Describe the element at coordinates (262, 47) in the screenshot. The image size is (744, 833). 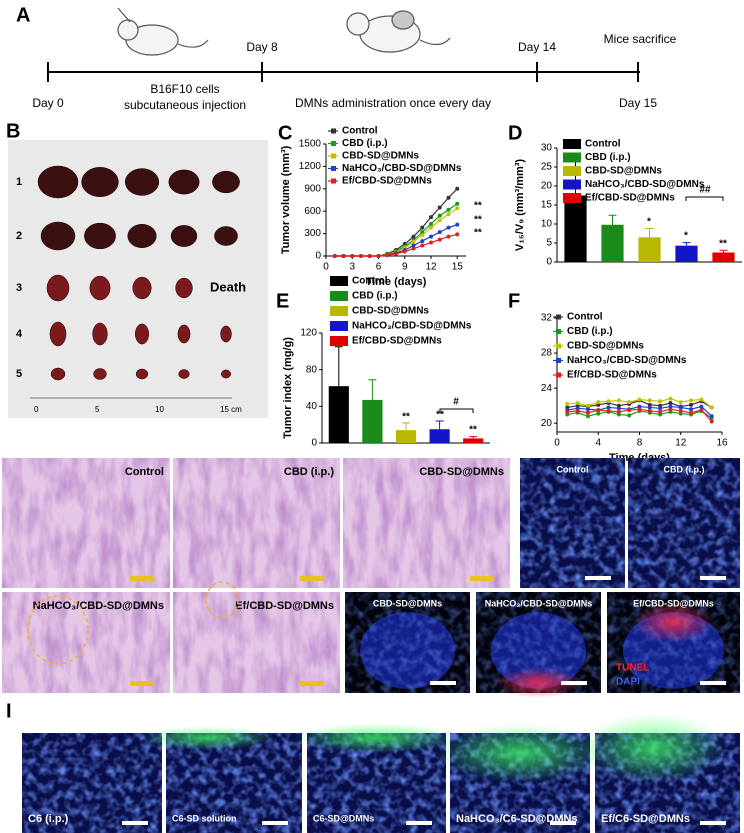
I see `day-label: Day 8` at that location.